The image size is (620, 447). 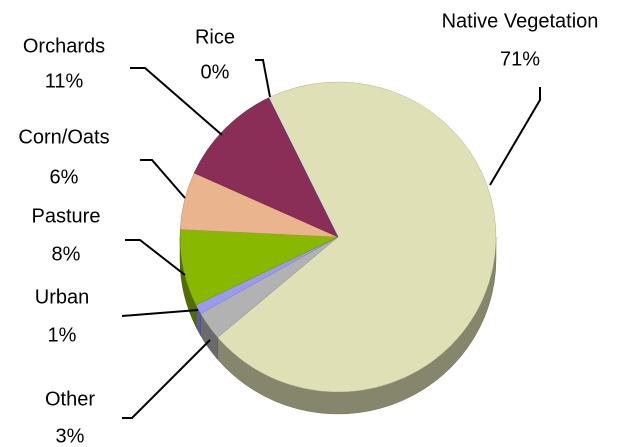 I want to click on slice, so click(x=266, y=167).